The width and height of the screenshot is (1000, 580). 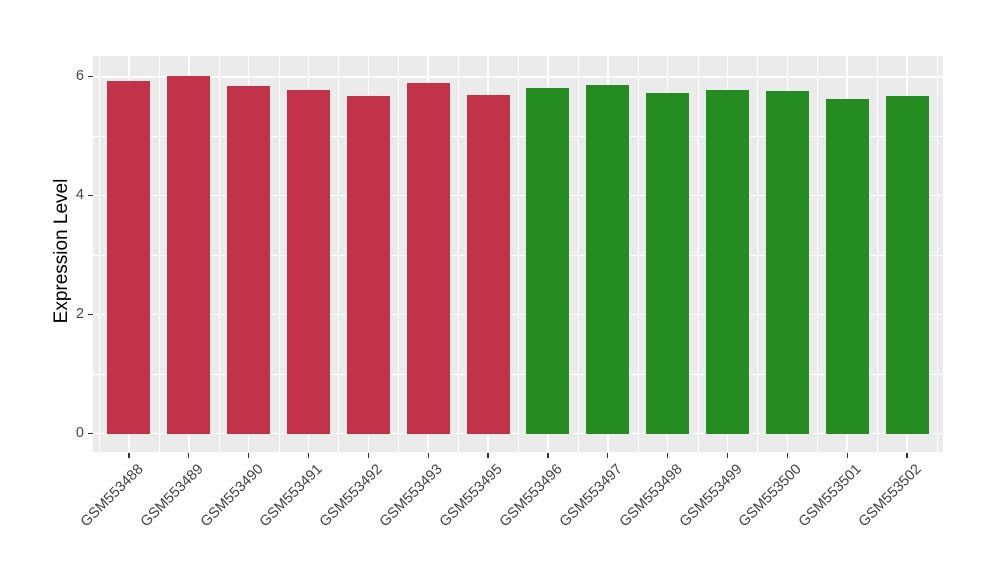 What do you see at coordinates (608, 259) in the screenshot?
I see `bar-GSM553497` at bounding box center [608, 259].